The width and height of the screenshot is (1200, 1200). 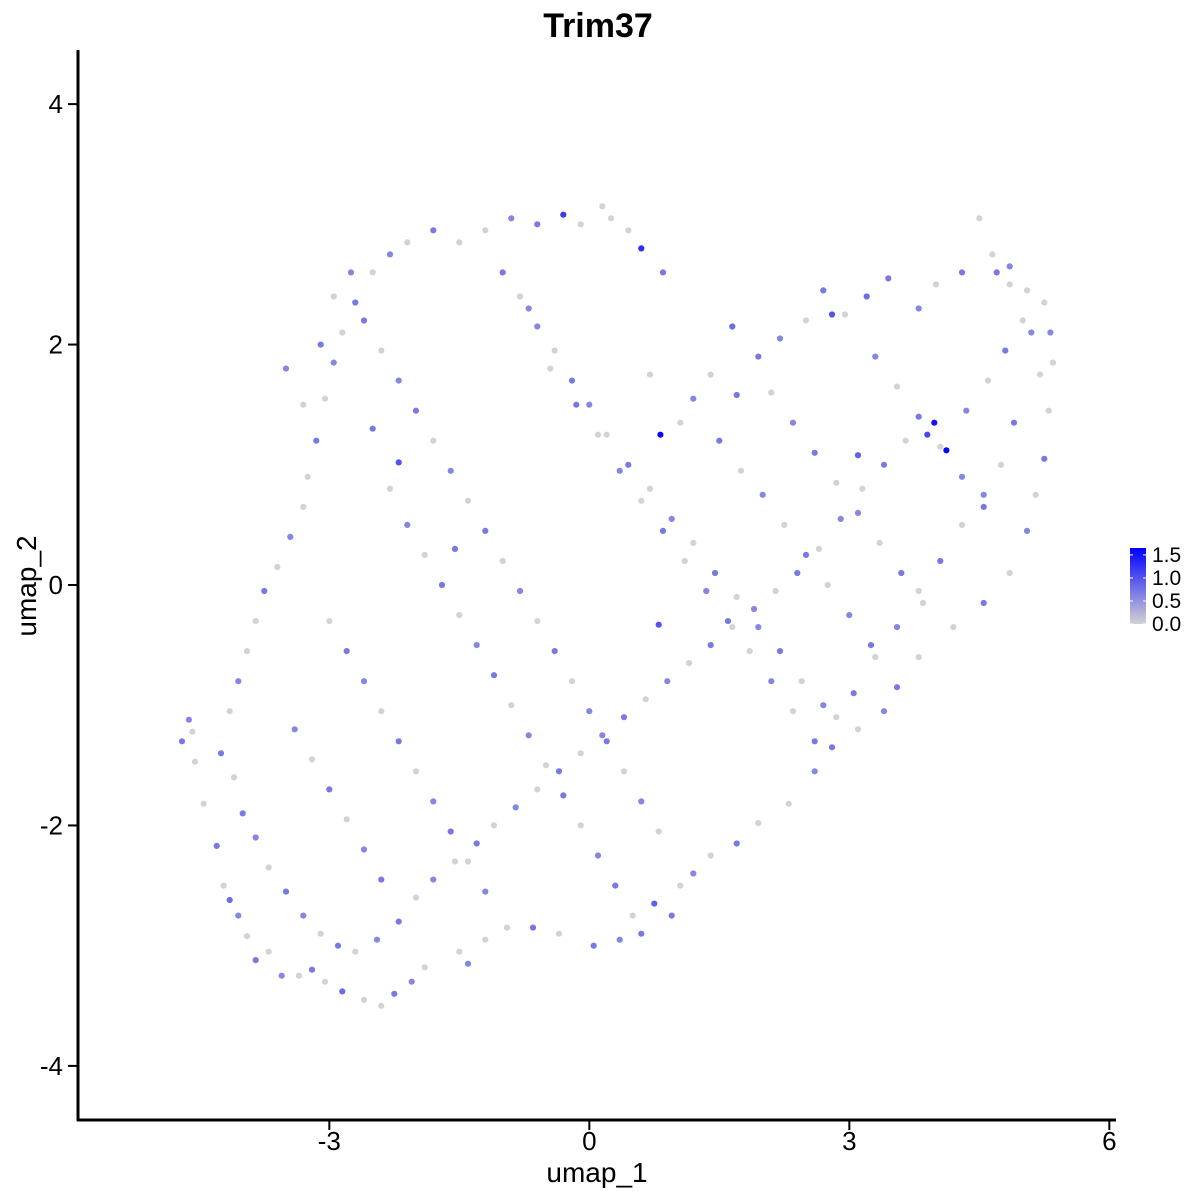 What do you see at coordinates (849, 1141) in the screenshot?
I see `x-tick-label: 3` at bounding box center [849, 1141].